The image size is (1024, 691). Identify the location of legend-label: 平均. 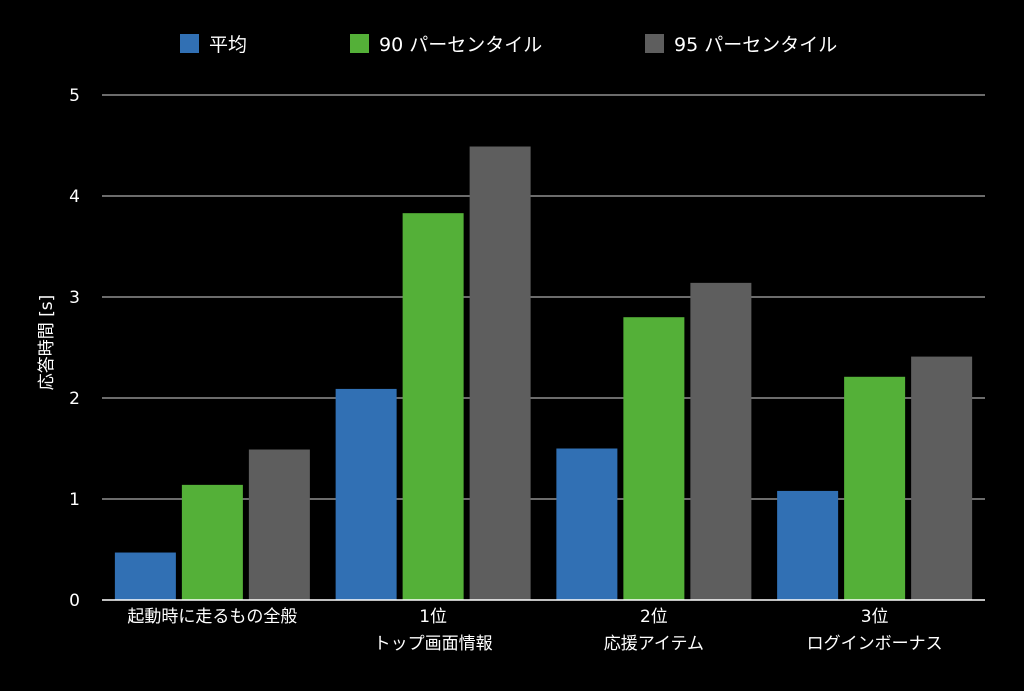
(228, 45).